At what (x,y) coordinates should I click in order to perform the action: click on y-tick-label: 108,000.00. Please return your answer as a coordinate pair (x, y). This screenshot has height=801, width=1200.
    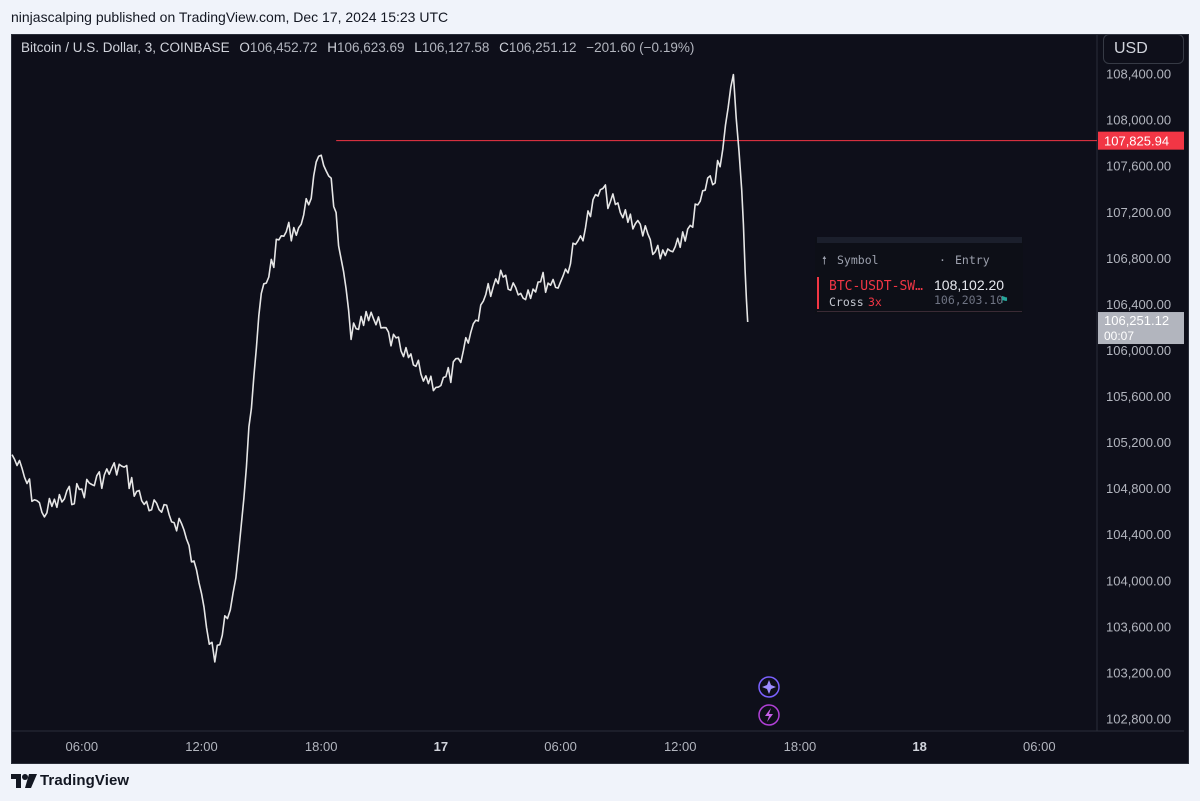
    Looking at the image, I should click on (1138, 120).